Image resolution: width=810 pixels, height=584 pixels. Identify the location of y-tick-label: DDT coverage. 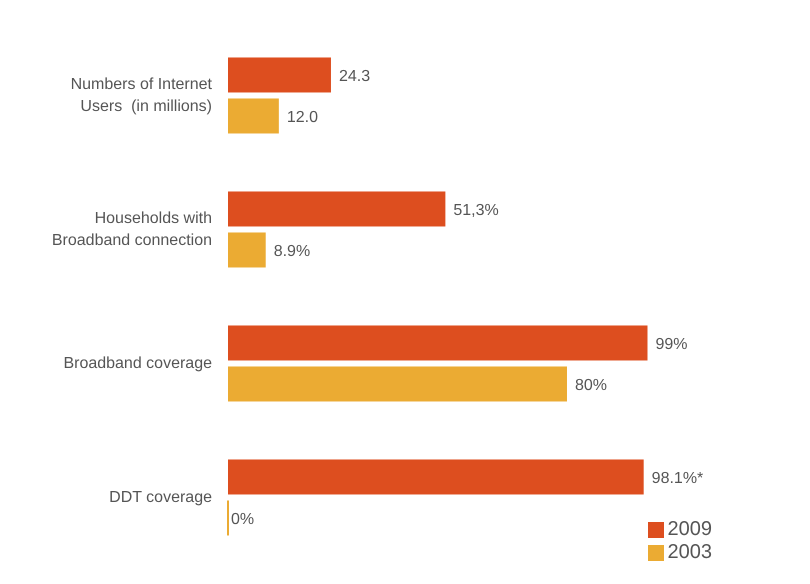
(160, 497).